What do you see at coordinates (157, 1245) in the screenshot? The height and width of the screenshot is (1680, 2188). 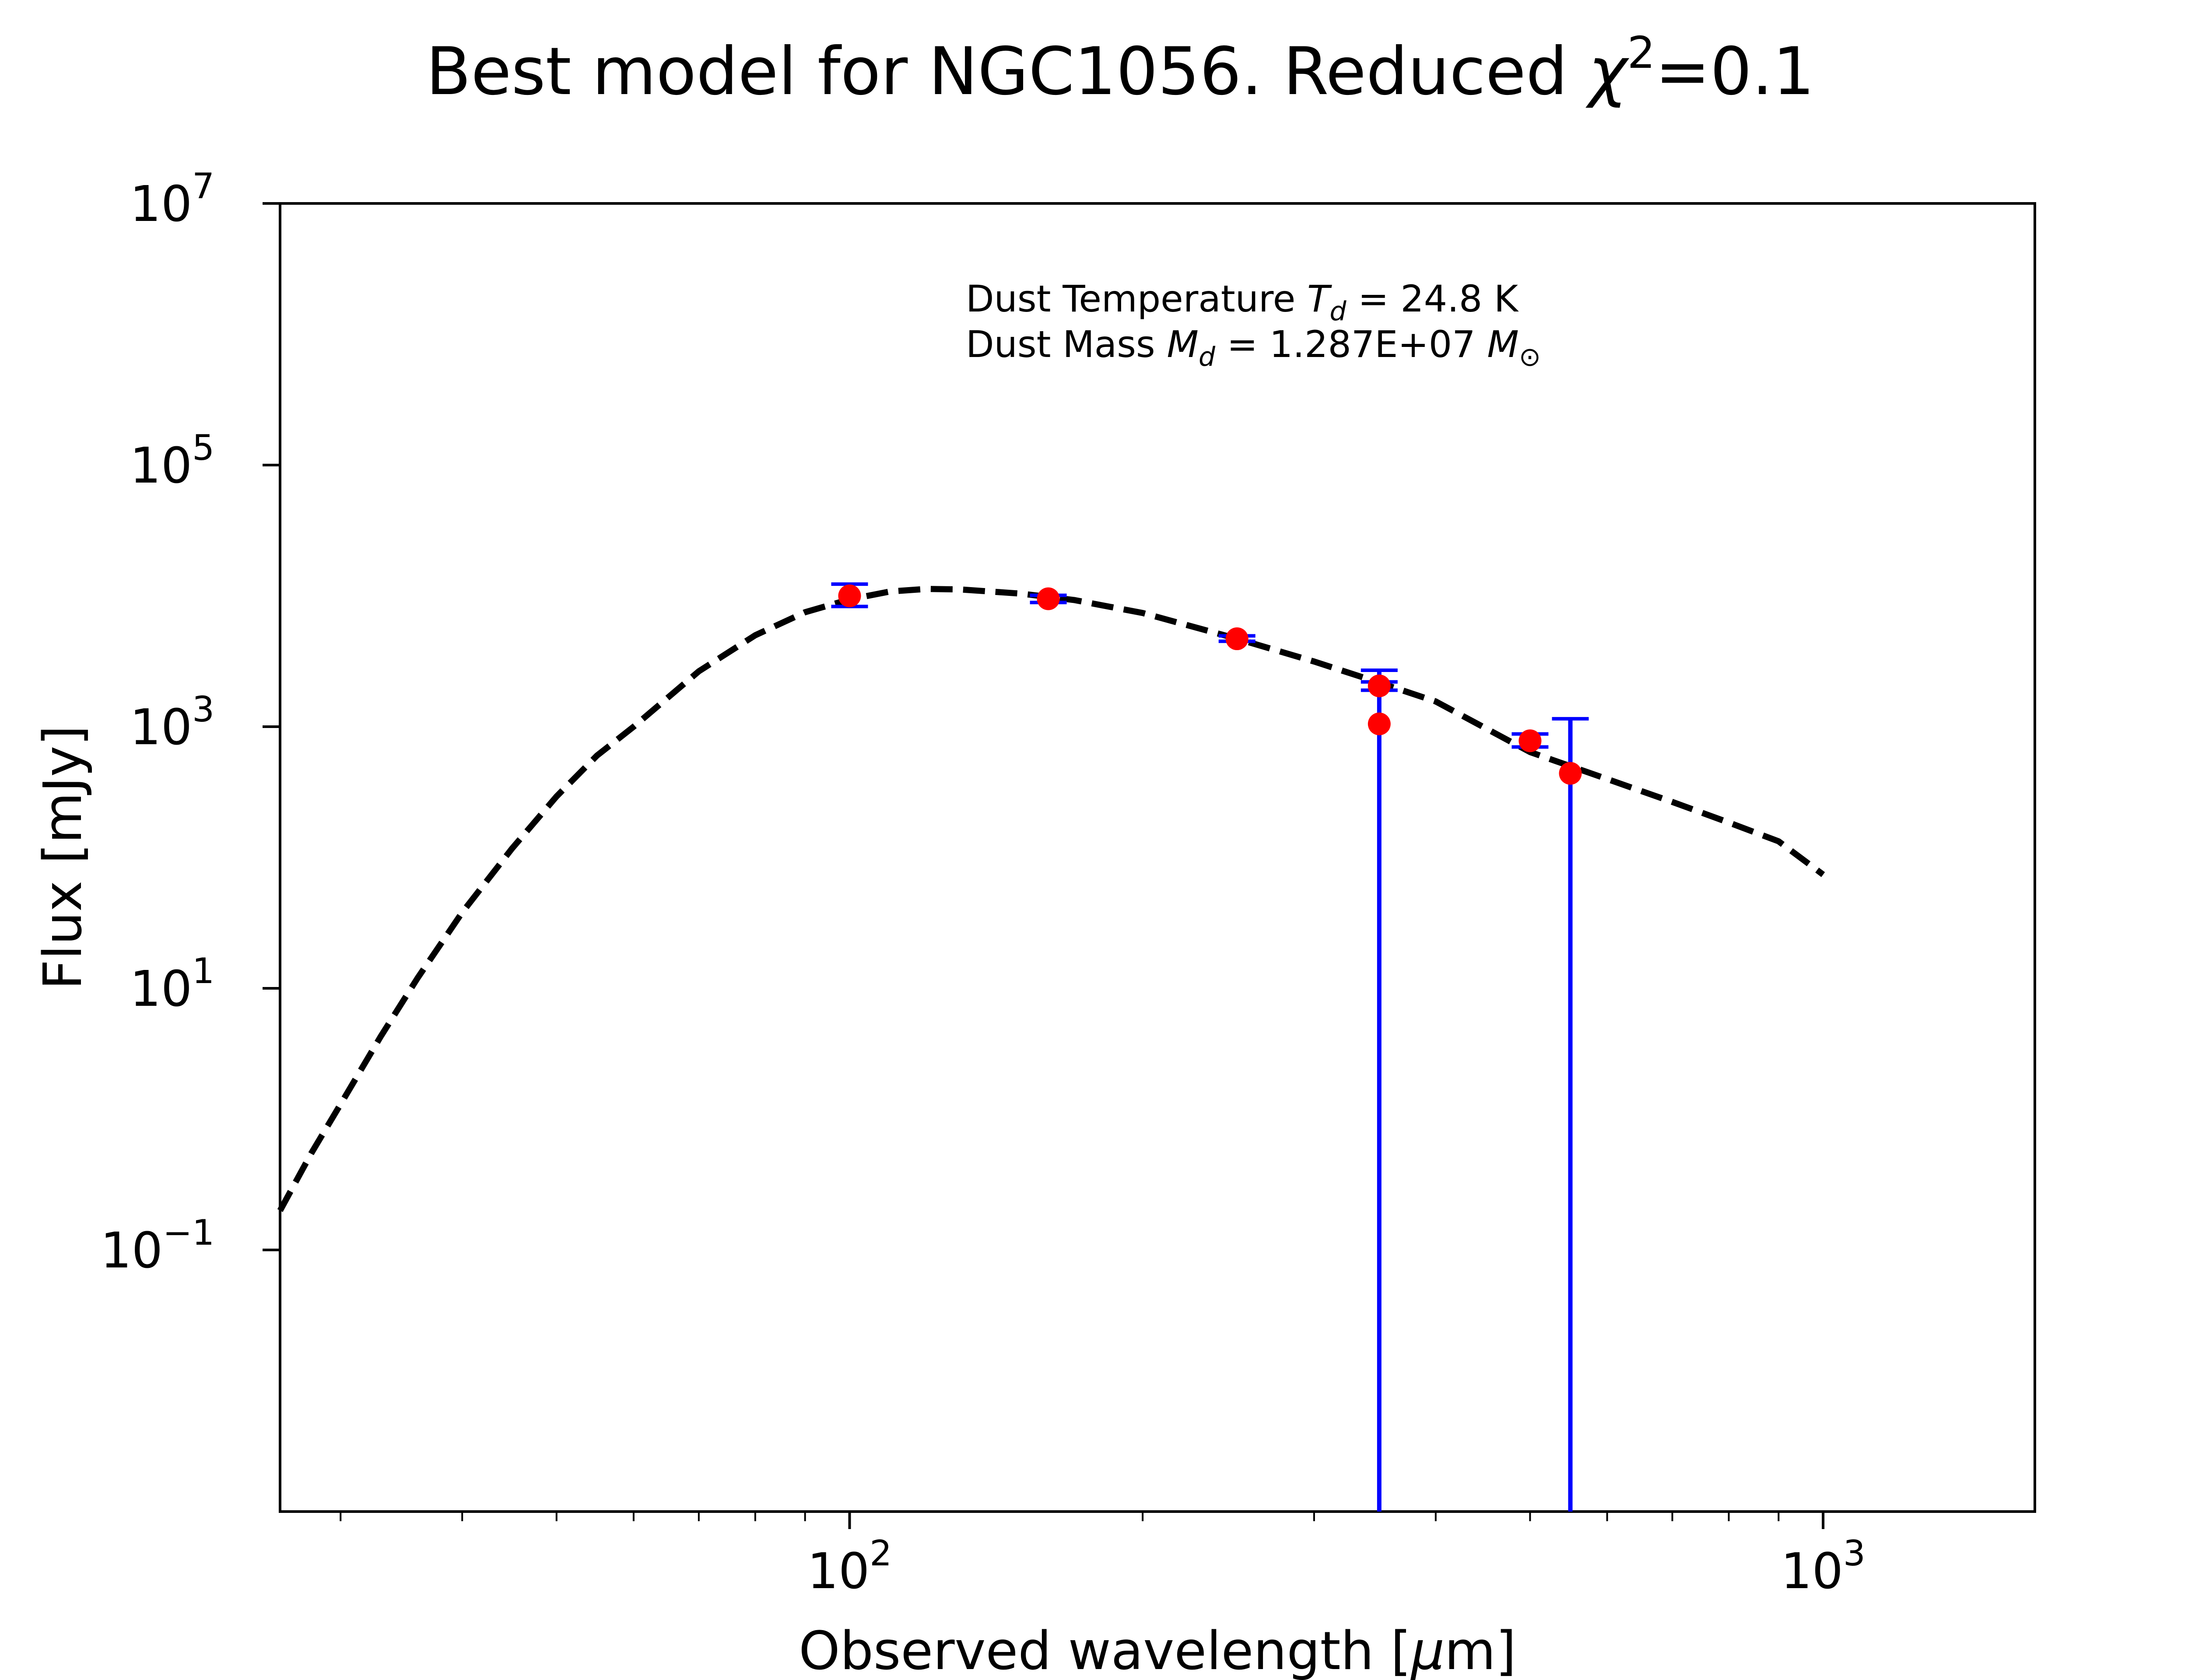 I see `y-tick-label-0: 10⁻¹` at bounding box center [157, 1245].